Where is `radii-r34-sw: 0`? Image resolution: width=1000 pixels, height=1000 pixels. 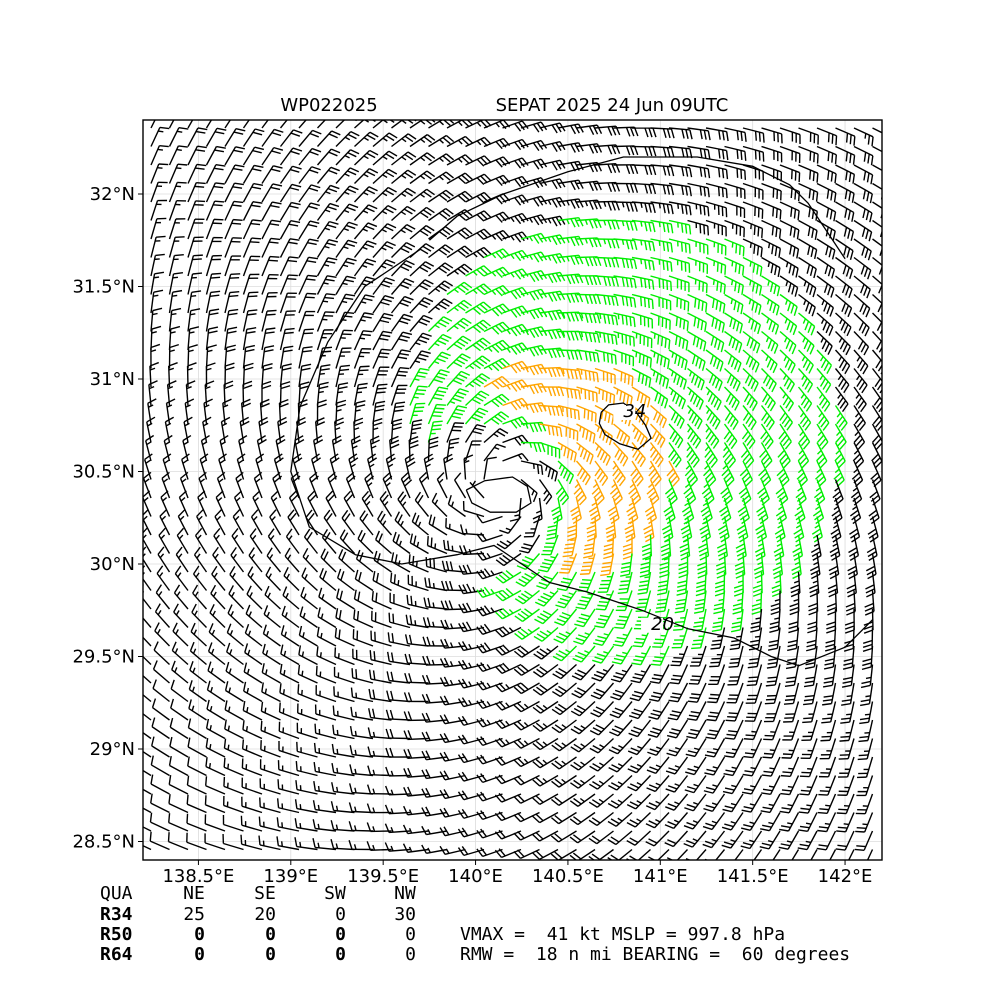 radii-r34-sw: 0 is located at coordinates (340, 914).